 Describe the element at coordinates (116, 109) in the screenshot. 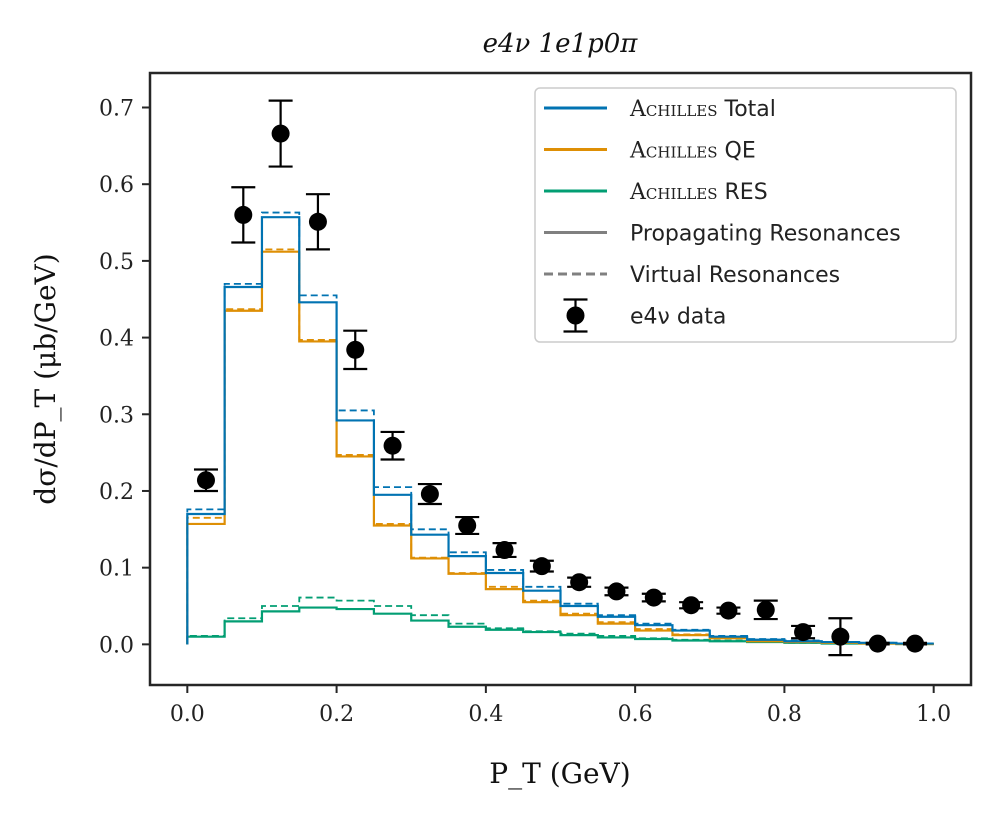

I see `y-tick-label: 0.7` at that location.